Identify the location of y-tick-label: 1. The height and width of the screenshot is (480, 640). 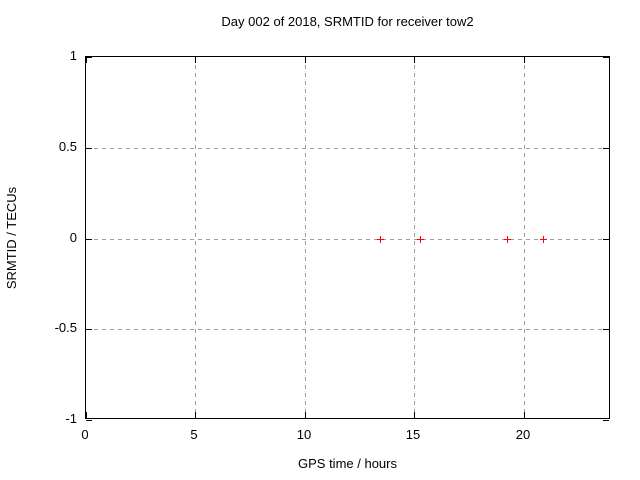
(73, 55).